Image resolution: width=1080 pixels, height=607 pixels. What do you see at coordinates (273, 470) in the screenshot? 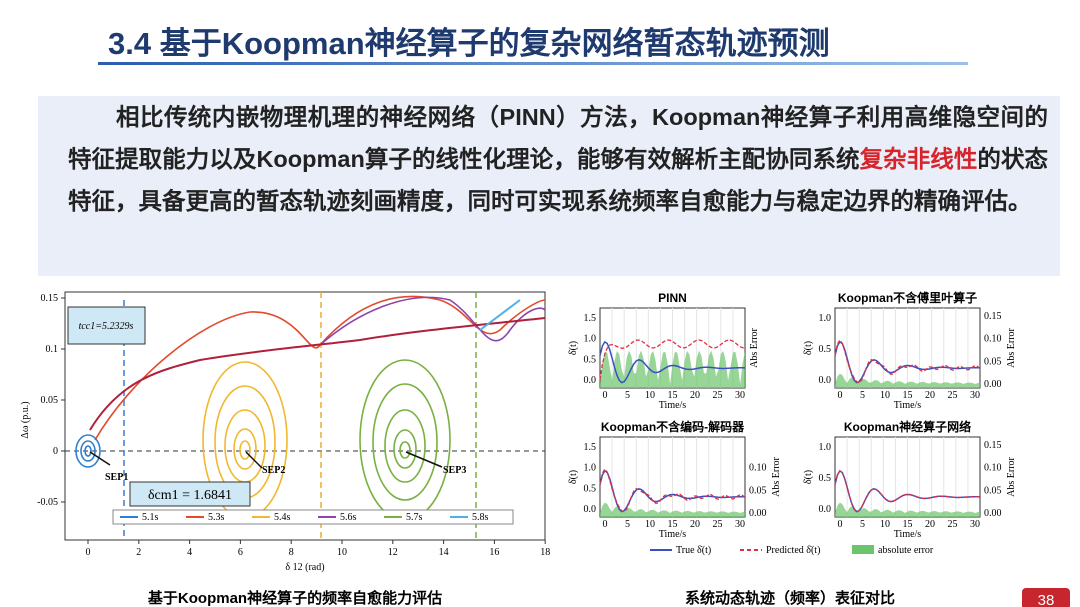
I see `annotation: SEP2` at bounding box center [273, 470].